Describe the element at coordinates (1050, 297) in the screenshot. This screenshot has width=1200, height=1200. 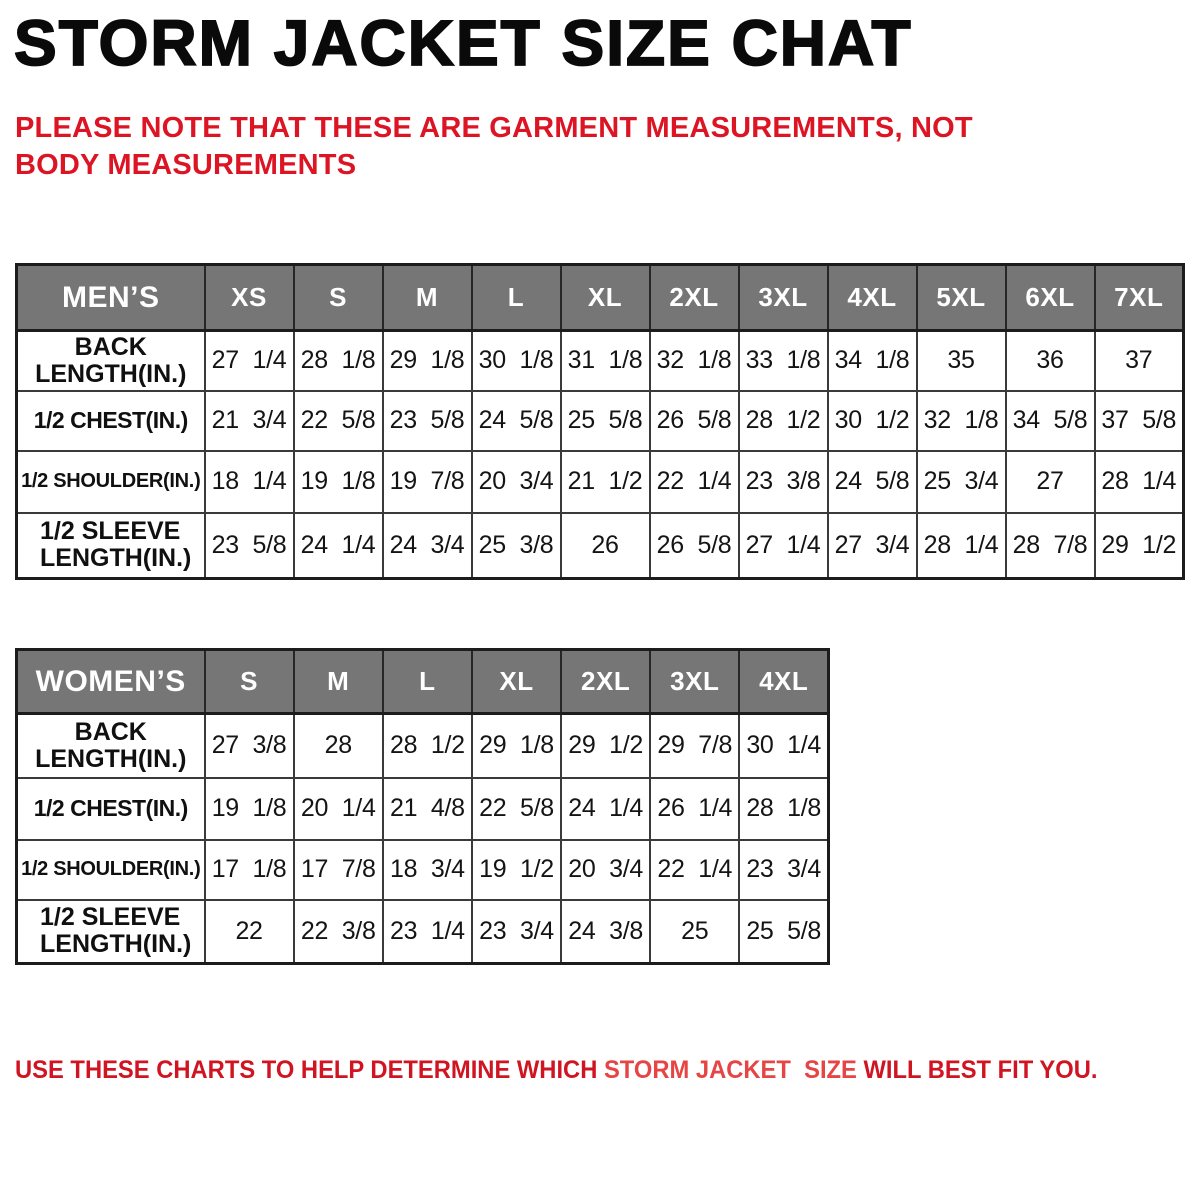
I see `size-column-header-6xl: 6XL` at that location.